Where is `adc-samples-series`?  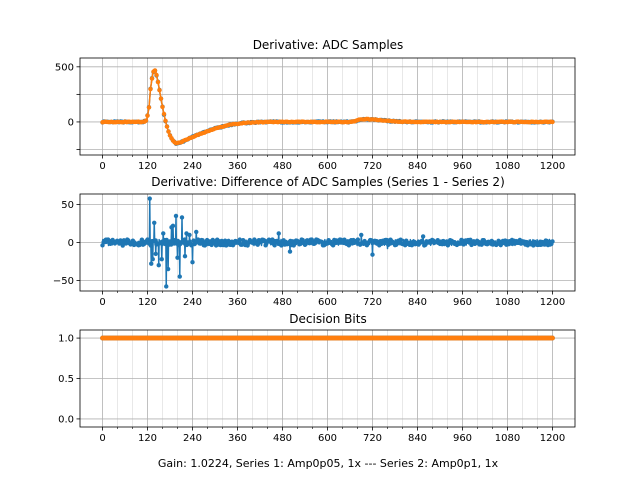 adc-samples-series is located at coordinates (327, 107).